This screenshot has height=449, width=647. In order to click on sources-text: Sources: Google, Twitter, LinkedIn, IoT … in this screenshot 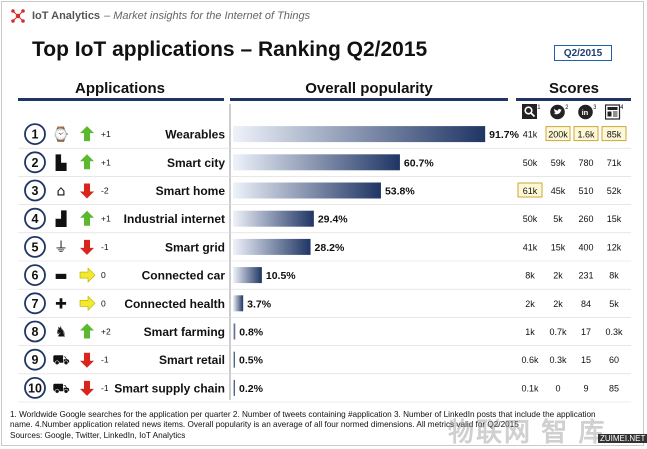, I will do `click(98, 435)`.